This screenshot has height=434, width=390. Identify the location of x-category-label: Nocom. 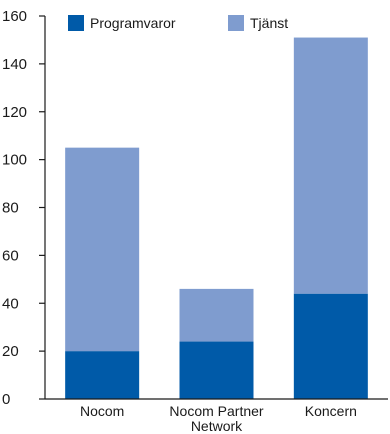
(102, 411).